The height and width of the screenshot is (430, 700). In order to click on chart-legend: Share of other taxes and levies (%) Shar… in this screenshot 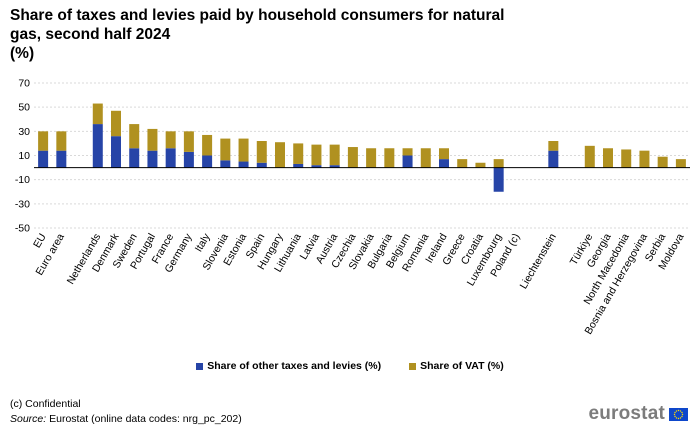, I will do `click(350, 366)`.